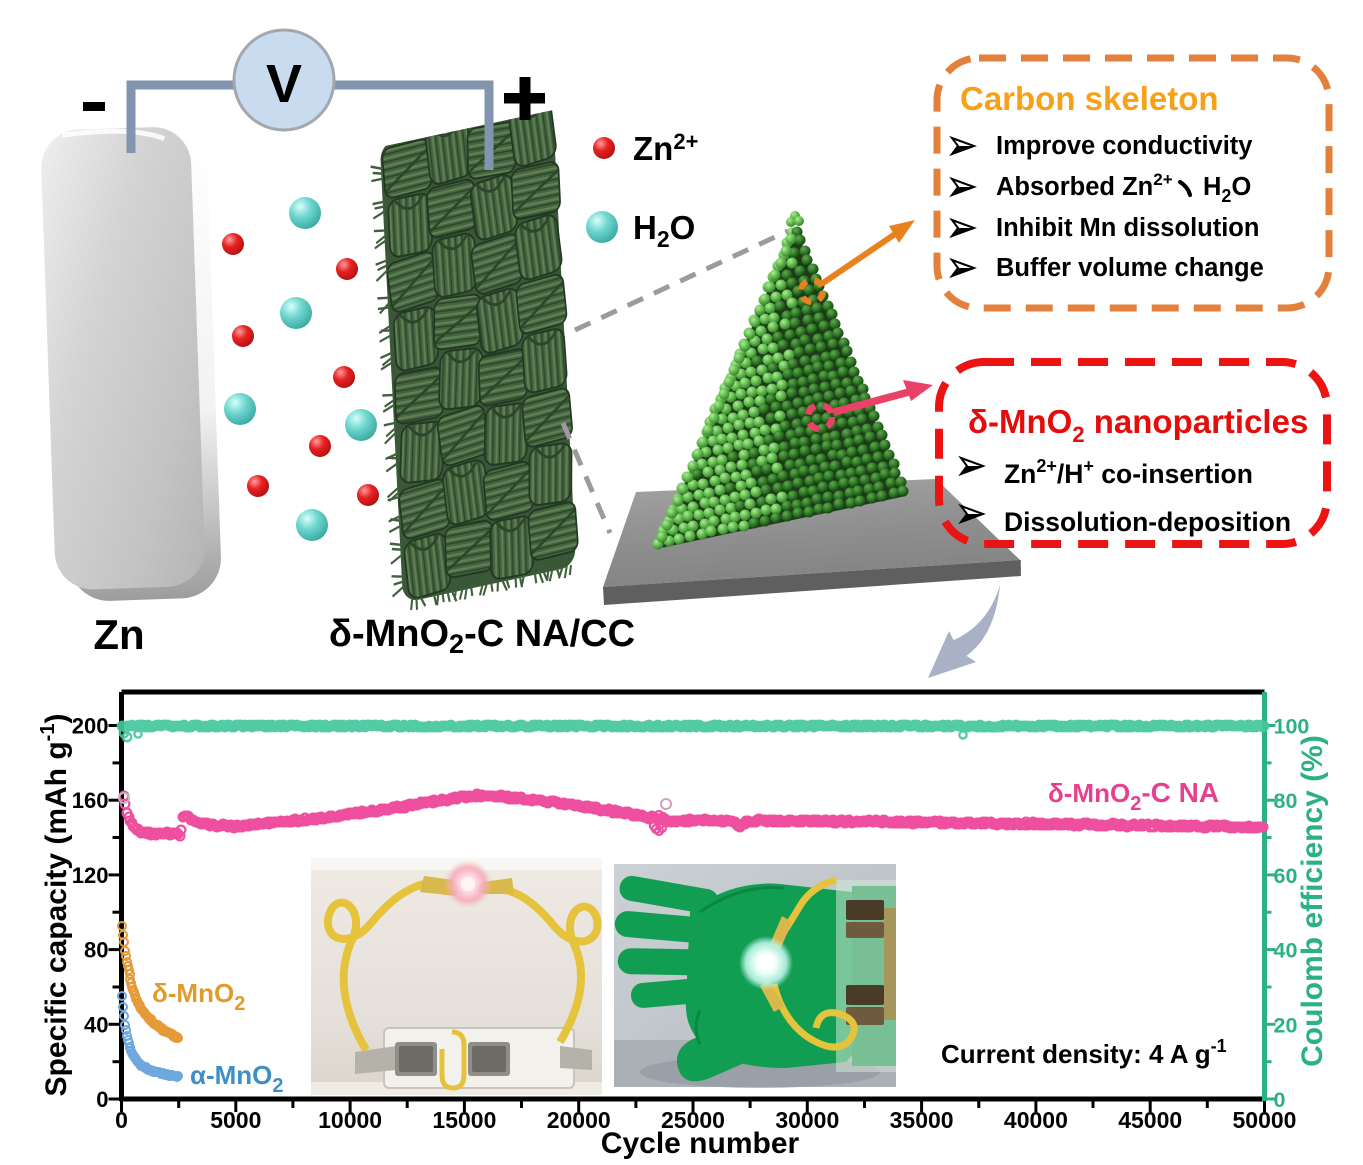  Describe the element at coordinates (1130, 268) in the screenshot. I see `svg-text: Buffer volume change` at that location.